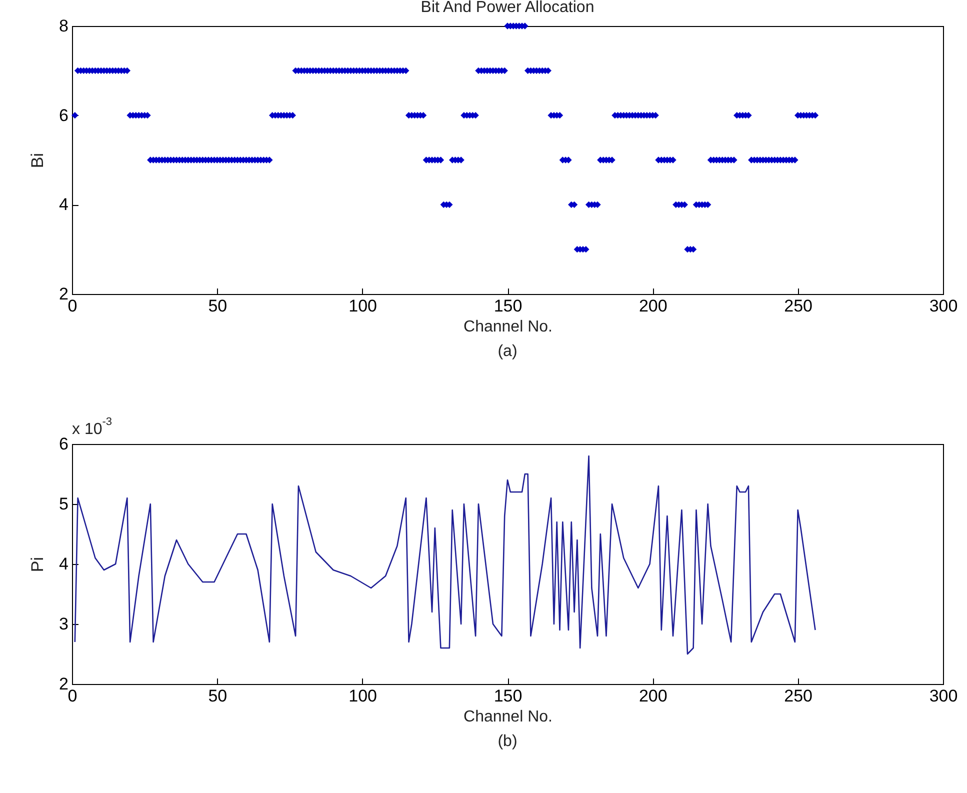  What do you see at coordinates (63, 26) in the screenshot?
I see `y-tick-label: 8` at bounding box center [63, 26].